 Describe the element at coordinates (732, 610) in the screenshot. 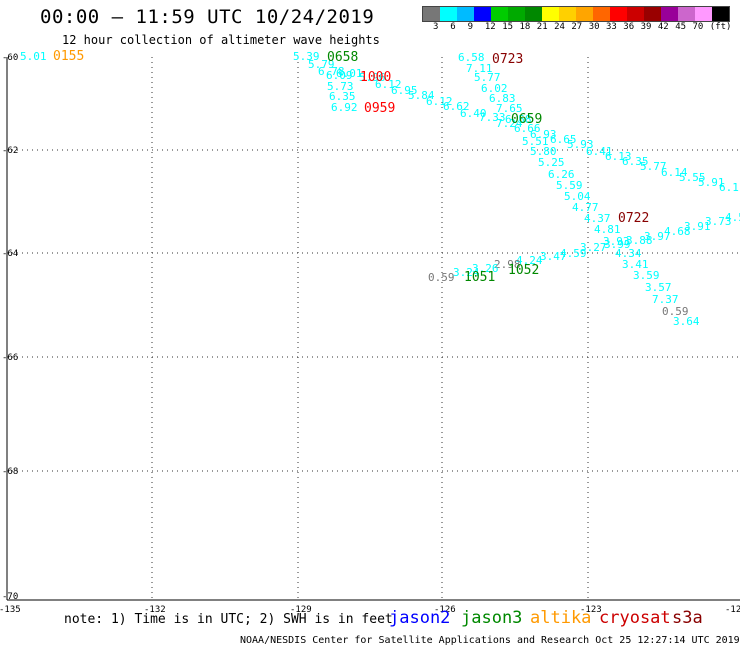

I see `longitude-label: -120` at that location.